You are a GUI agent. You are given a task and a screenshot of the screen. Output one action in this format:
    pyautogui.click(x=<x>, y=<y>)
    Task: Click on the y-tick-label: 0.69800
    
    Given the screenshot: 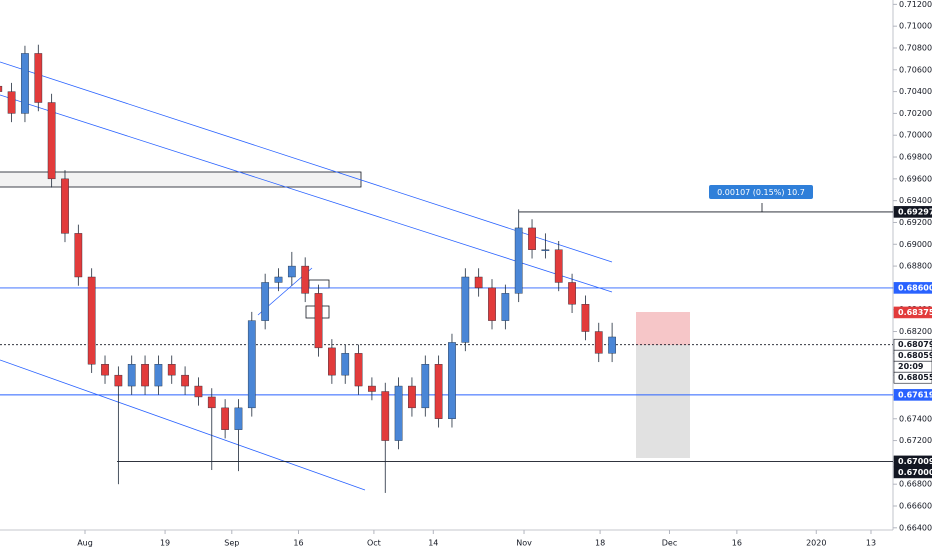 What is the action you would take?
    pyautogui.click(x=915, y=157)
    